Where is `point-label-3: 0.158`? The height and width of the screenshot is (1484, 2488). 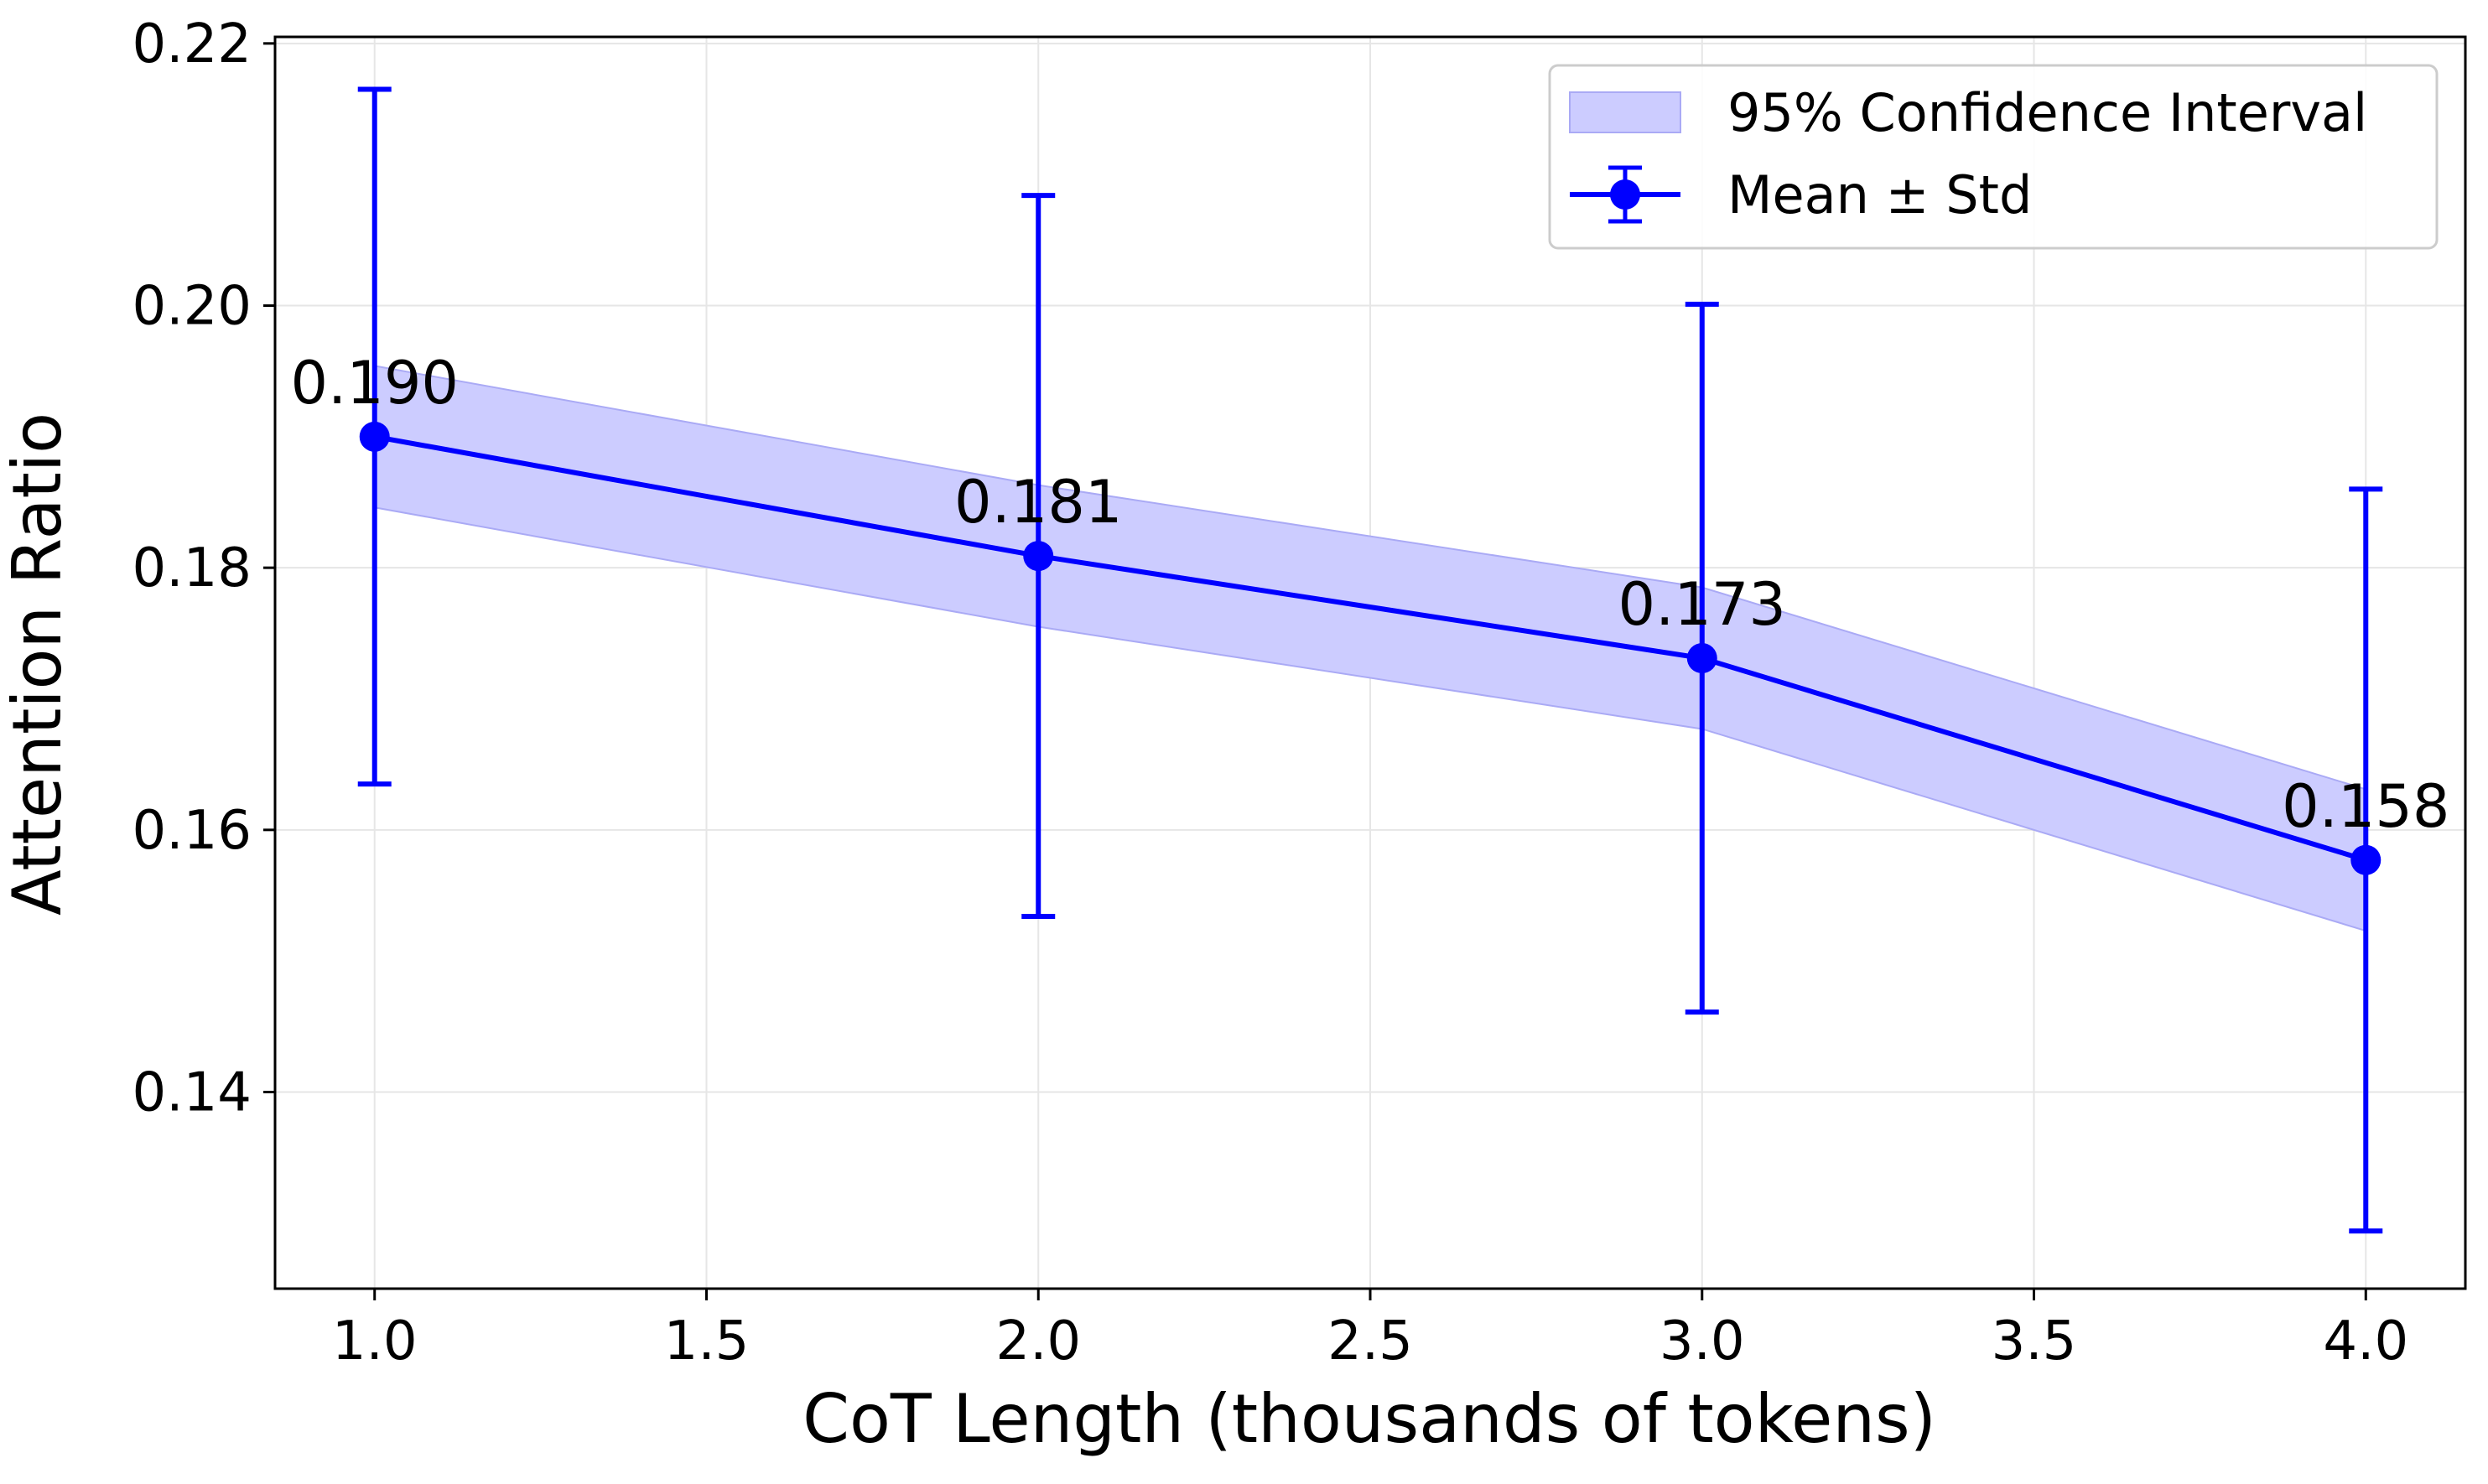
point-label-3: 0.158 is located at coordinates (2365, 806).